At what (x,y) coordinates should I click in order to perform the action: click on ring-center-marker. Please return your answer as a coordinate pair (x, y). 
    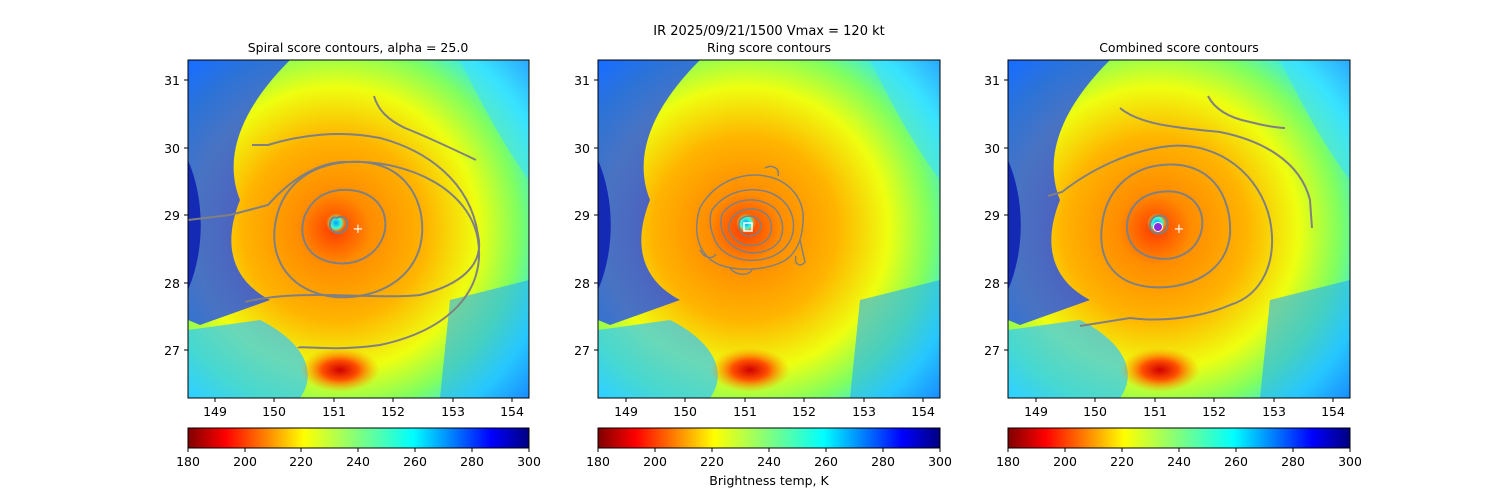
    Looking at the image, I should click on (748, 227).